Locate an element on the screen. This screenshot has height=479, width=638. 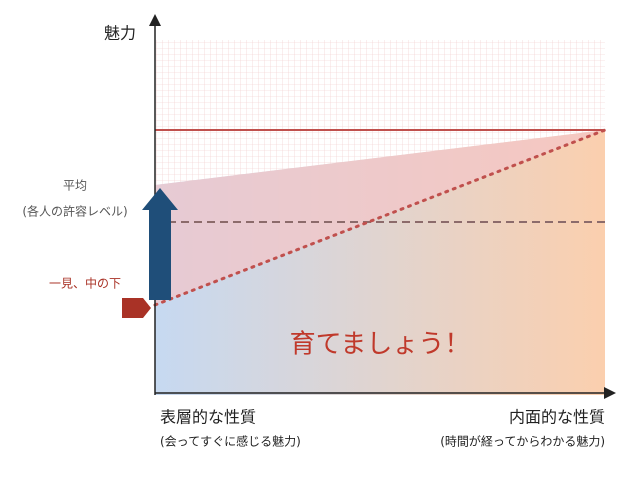
message: 育てましょう！ is located at coordinates (380, 345).